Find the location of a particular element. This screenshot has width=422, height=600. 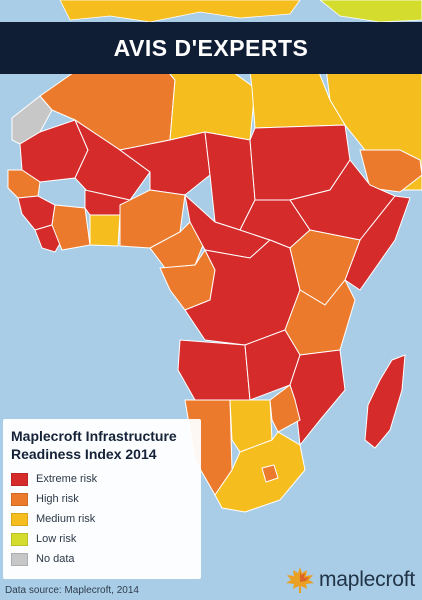

legend-label-extreme: Extreme risk is located at coordinates (67, 479).